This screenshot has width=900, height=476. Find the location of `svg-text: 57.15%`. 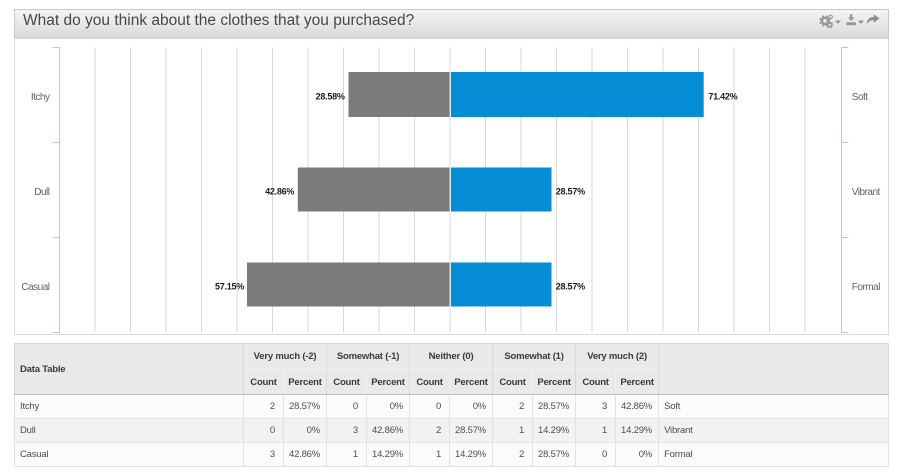

svg-text: 57.15% is located at coordinates (229, 287).